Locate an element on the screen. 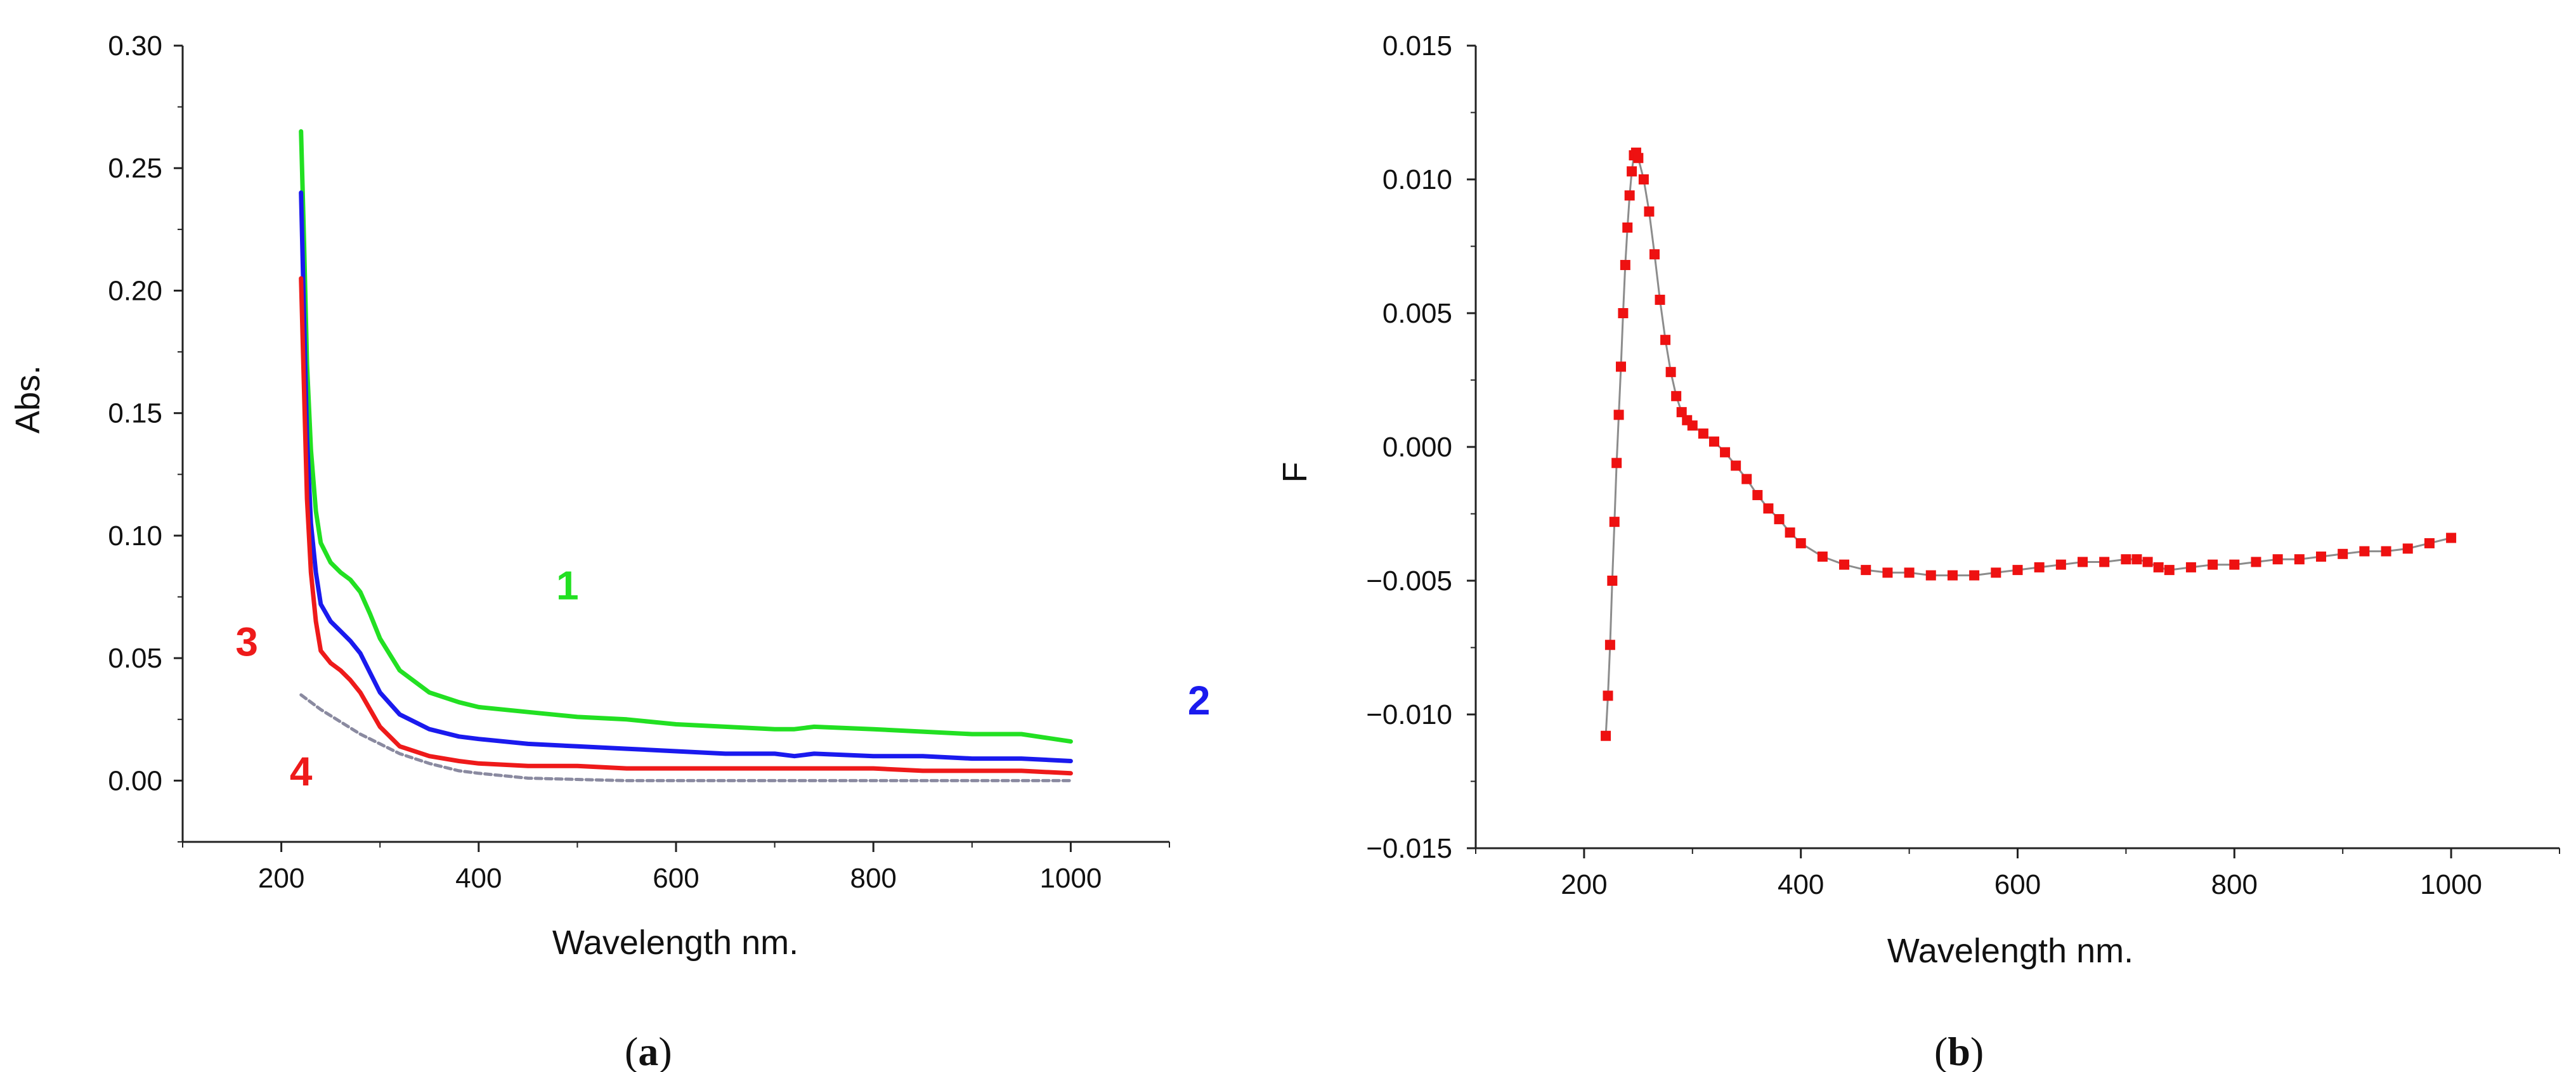 The height and width of the screenshot is (1072, 2576). y-tick-label: 0.10 is located at coordinates (135, 536).